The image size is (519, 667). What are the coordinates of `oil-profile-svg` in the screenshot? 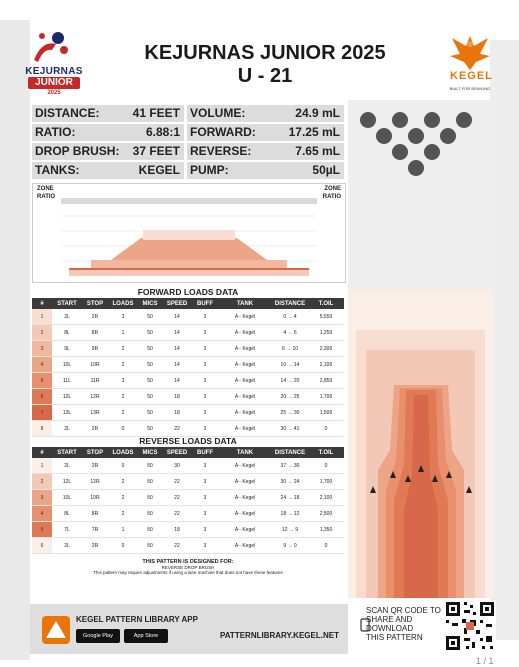 It's located at (189, 237).